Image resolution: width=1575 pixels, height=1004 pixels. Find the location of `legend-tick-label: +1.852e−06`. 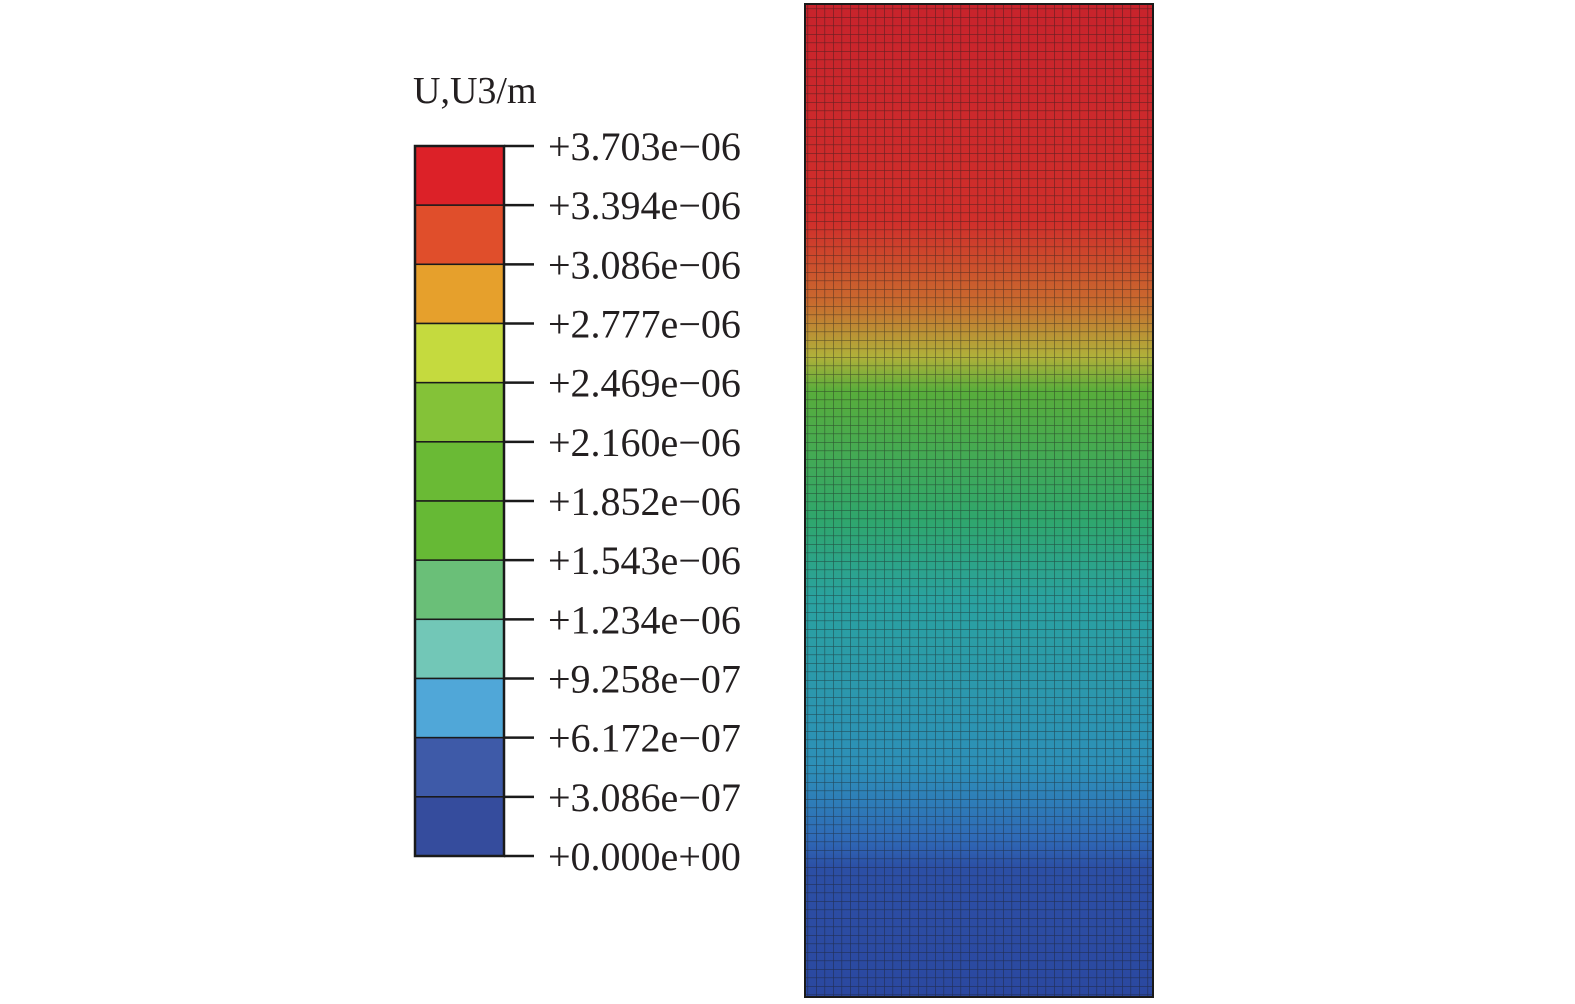

legend-tick-label: +1.852e−06 is located at coordinates (644, 501).